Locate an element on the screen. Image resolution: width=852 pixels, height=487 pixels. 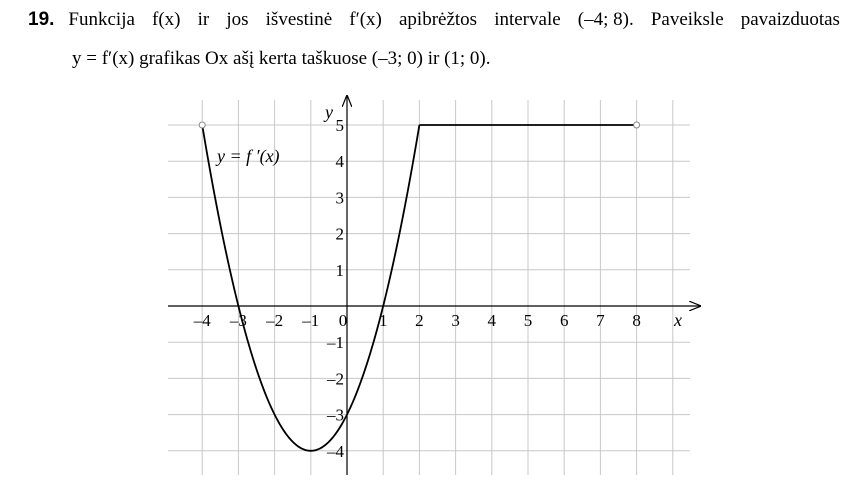
x-tick-label: 5 is located at coordinates (528, 320).